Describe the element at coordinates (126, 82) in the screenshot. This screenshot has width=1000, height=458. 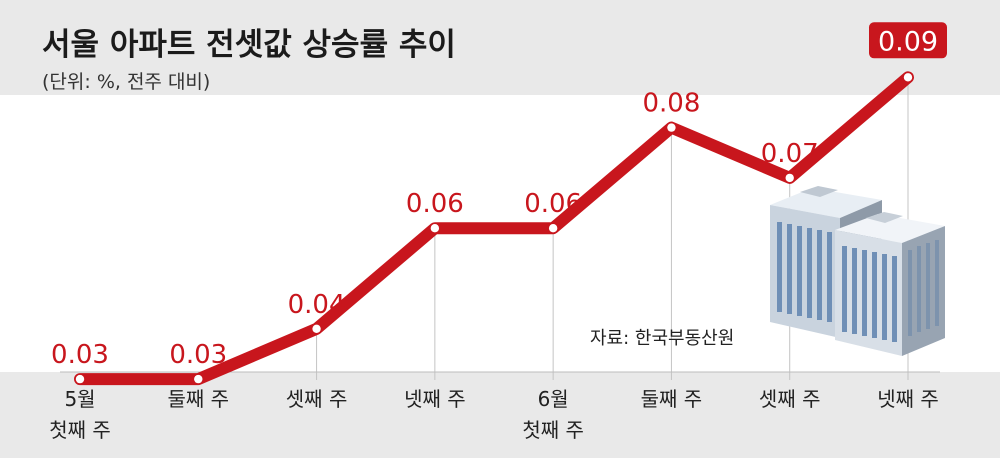
I see `chart-subtitle: (단위: %, 전주 대비)` at that location.